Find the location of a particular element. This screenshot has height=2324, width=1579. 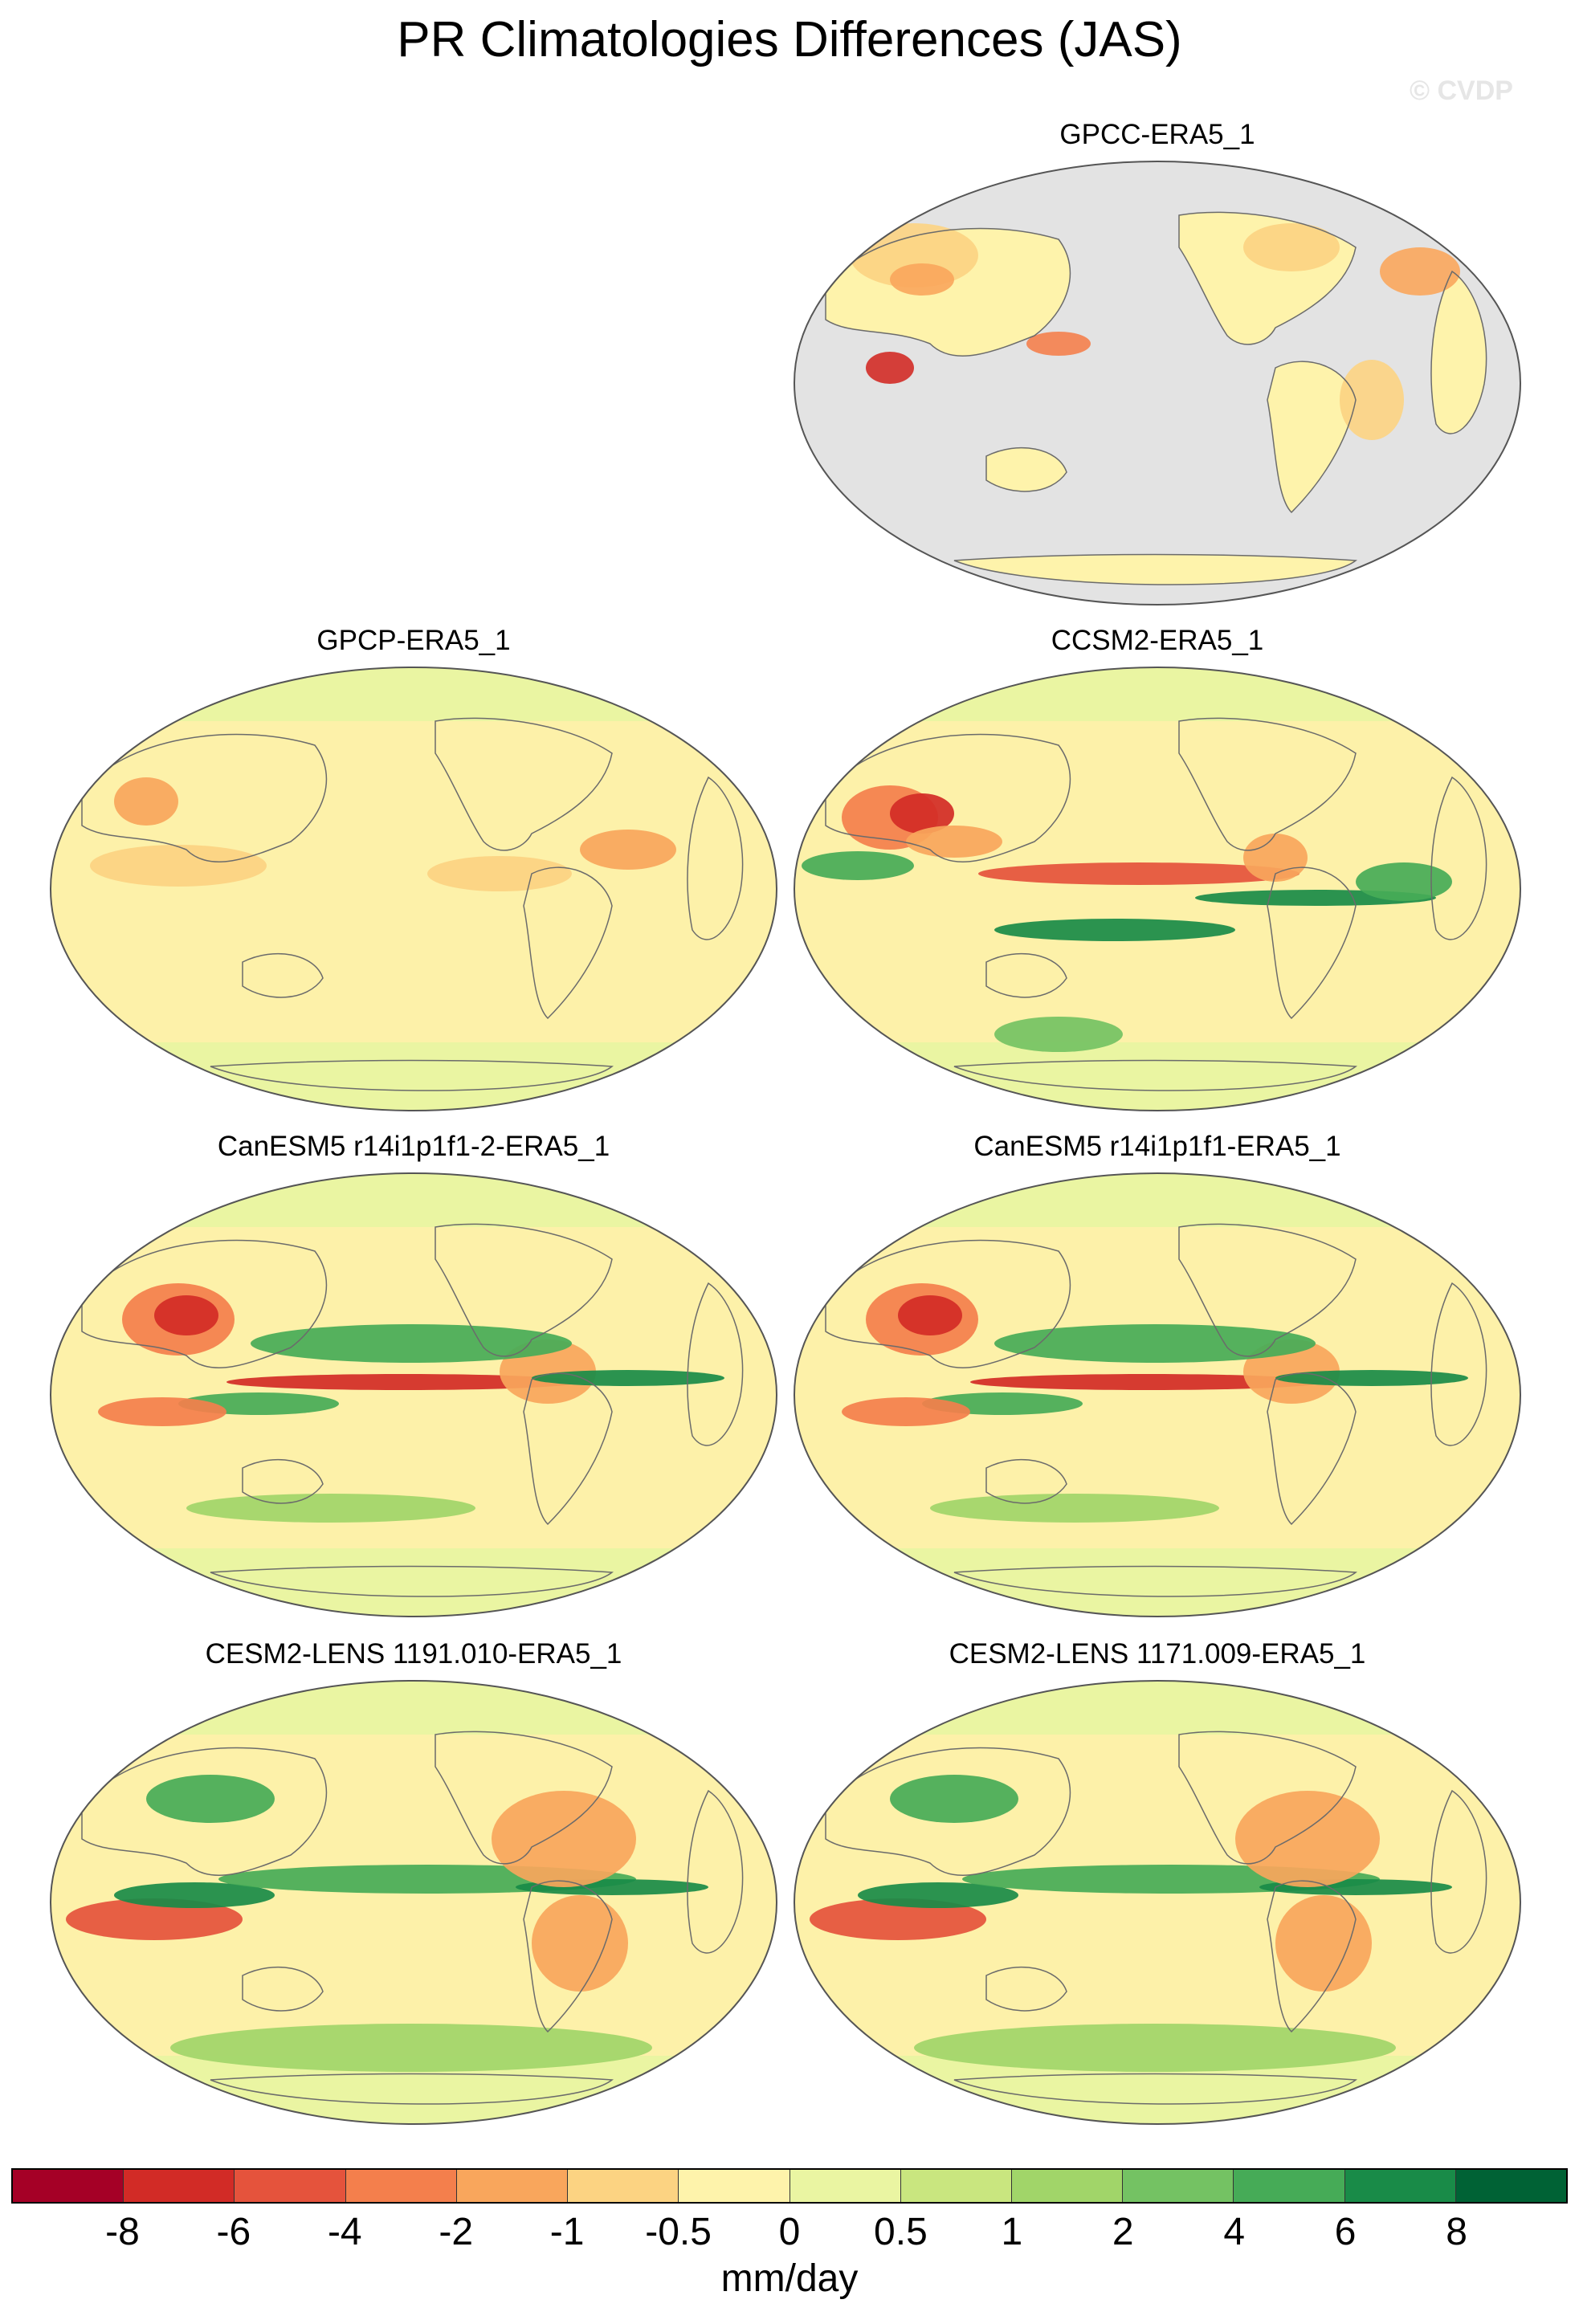

map-panel: CESM2-LENS 1171.009-ERA5_1 is located at coordinates (1157, 1886).